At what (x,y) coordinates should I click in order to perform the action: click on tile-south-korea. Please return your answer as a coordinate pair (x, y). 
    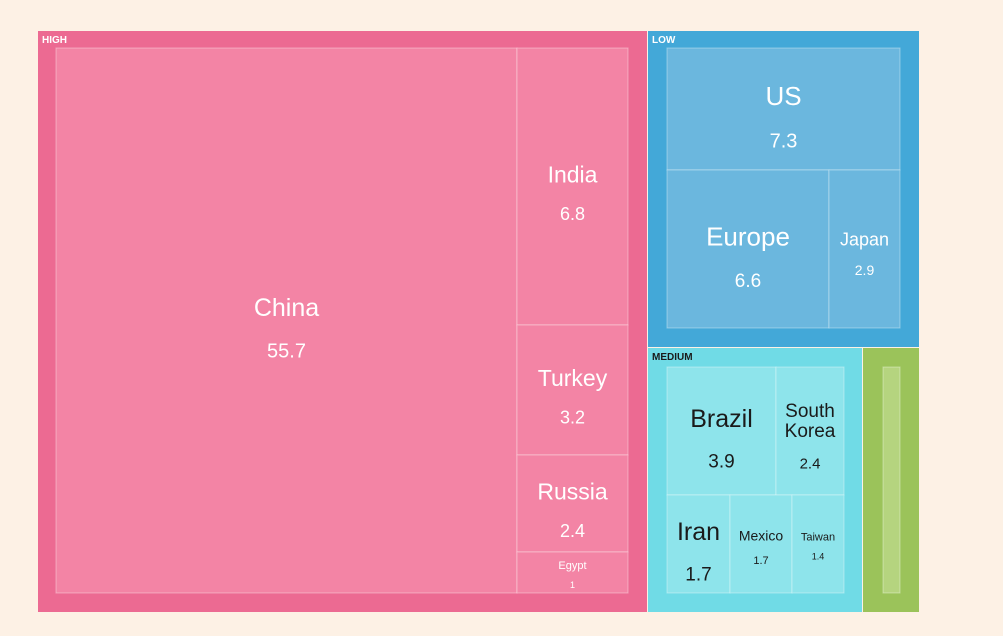
    Looking at the image, I should click on (810, 431).